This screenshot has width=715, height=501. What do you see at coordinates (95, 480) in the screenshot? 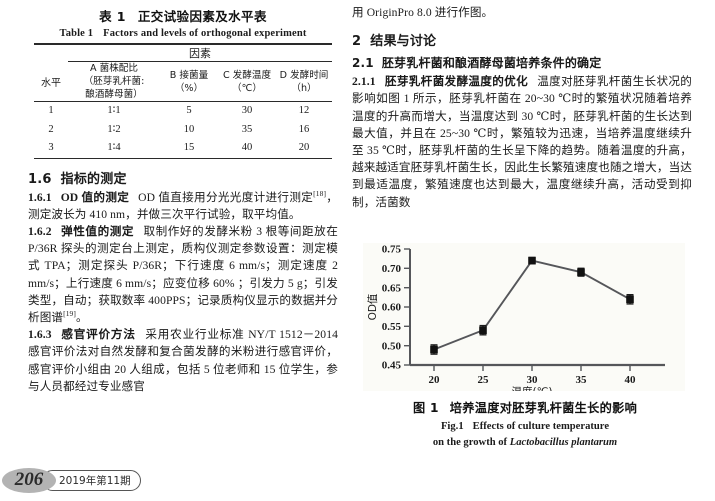
I see `issue-text: 2019年第11期` at bounding box center [95, 480].